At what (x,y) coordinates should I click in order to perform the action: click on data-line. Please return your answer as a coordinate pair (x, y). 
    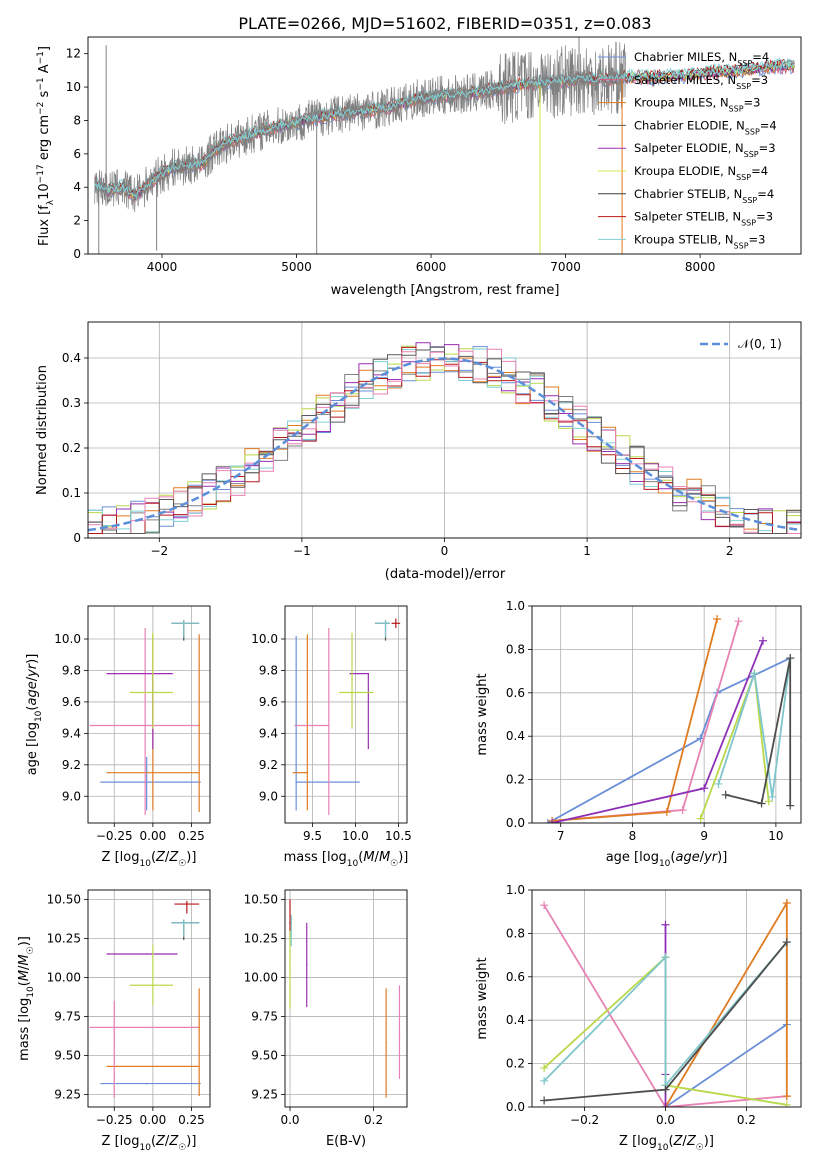
    Looking at the image, I should click on (360, 127).